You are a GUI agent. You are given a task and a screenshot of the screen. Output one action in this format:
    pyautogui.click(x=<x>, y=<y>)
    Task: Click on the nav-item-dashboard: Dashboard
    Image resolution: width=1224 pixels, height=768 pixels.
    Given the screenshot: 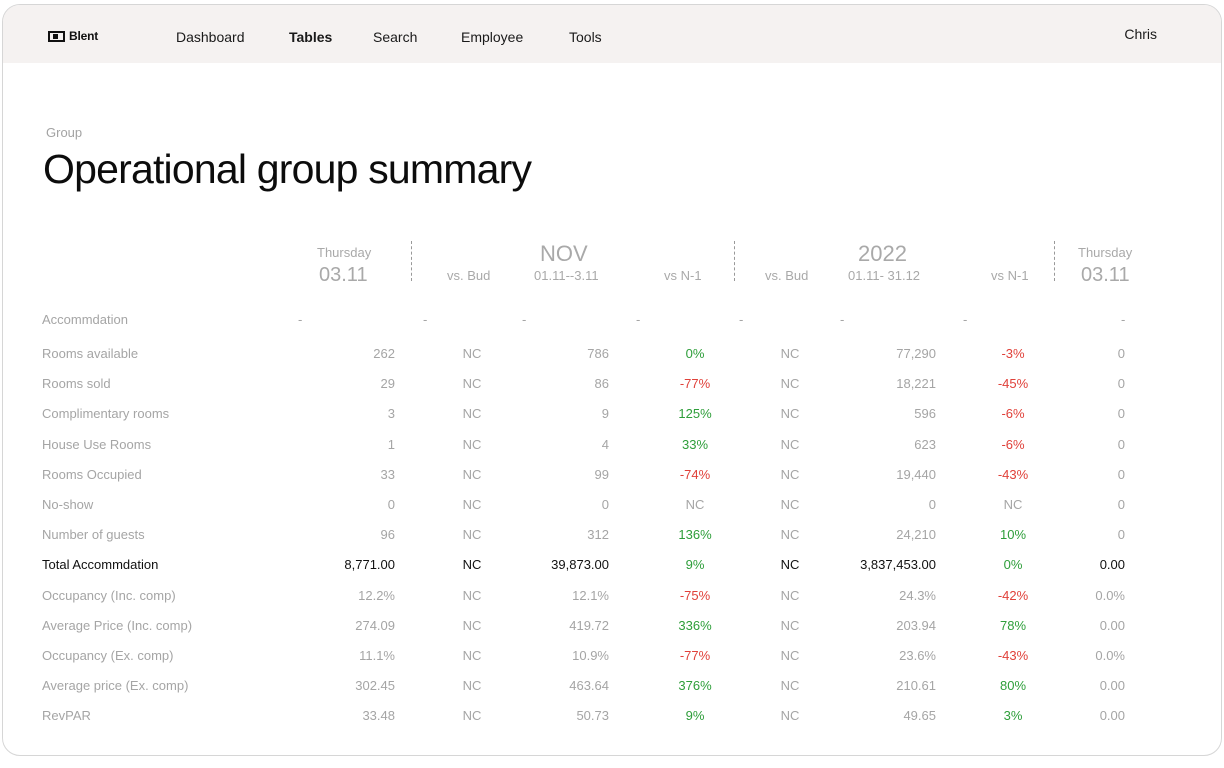 What is the action you would take?
    pyautogui.click(x=210, y=37)
    